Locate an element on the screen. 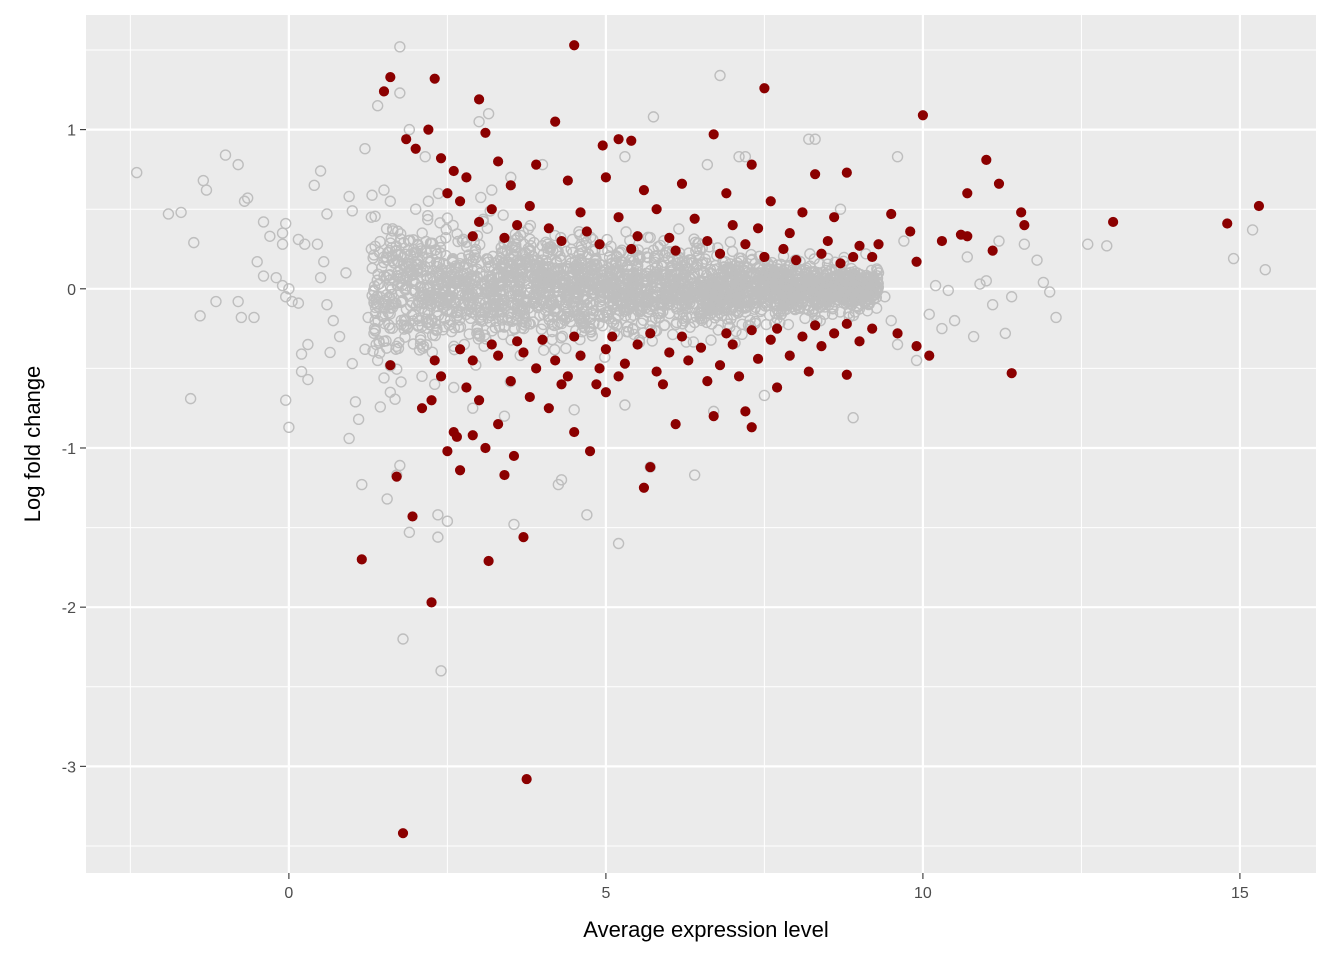 The width and height of the screenshot is (1344, 960). y-tick-label: -1 is located at coordinates (69, 449).